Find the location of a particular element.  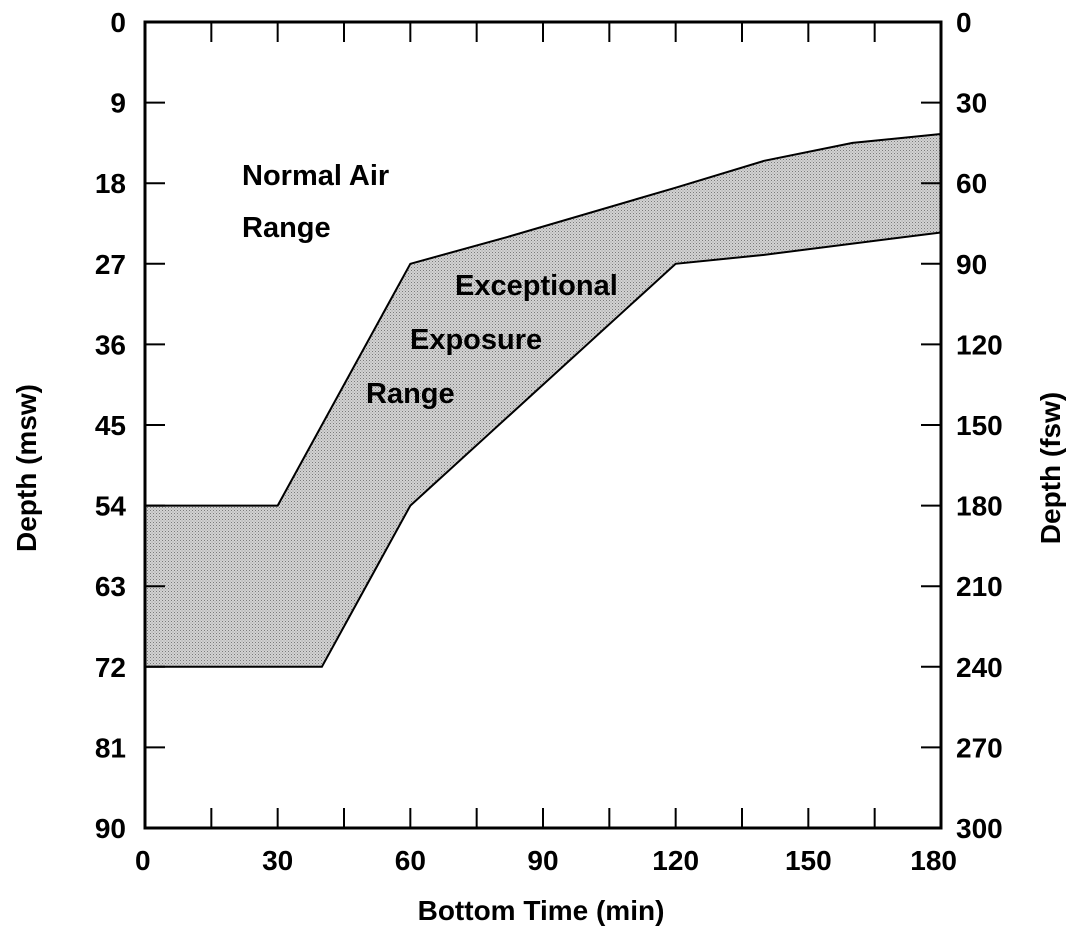

x-axis-title: Bottom Time (min) is located at coordinates (541, 910).